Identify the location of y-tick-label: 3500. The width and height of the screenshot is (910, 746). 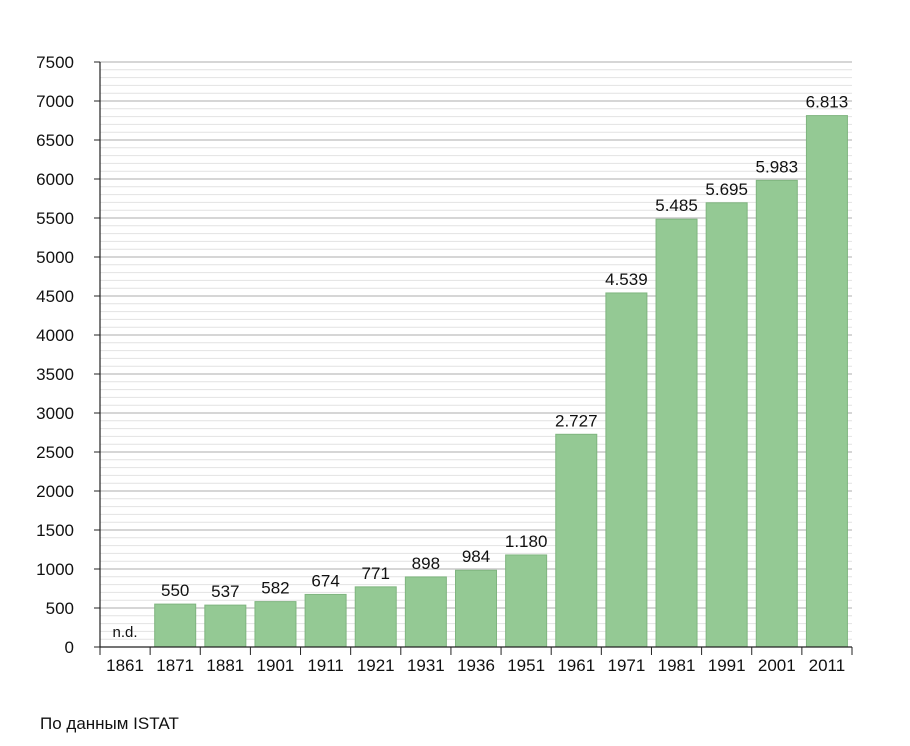
(55, 374).